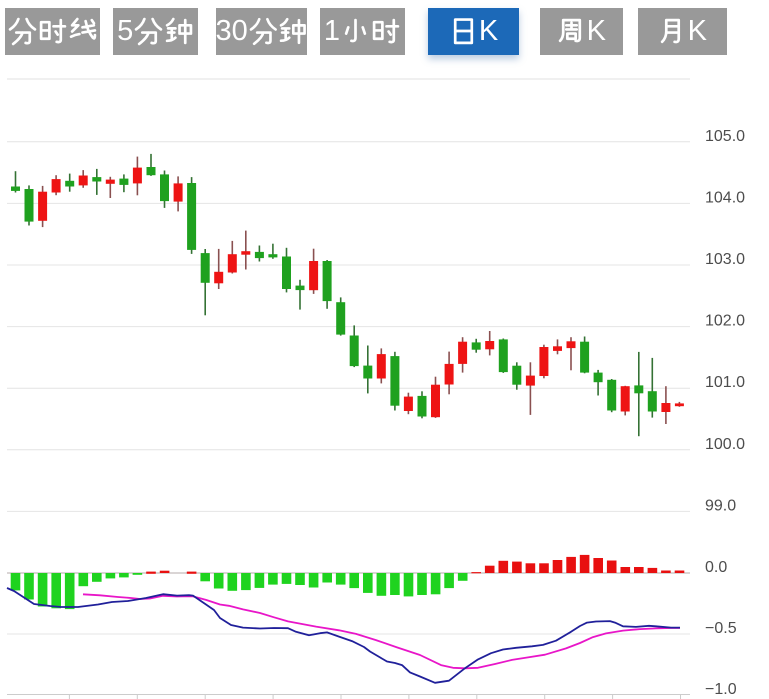  What do you see at coordinates (725, 444) in the screenshot?
I see `svg-text: 100.0` at bounding box center [725, 444].